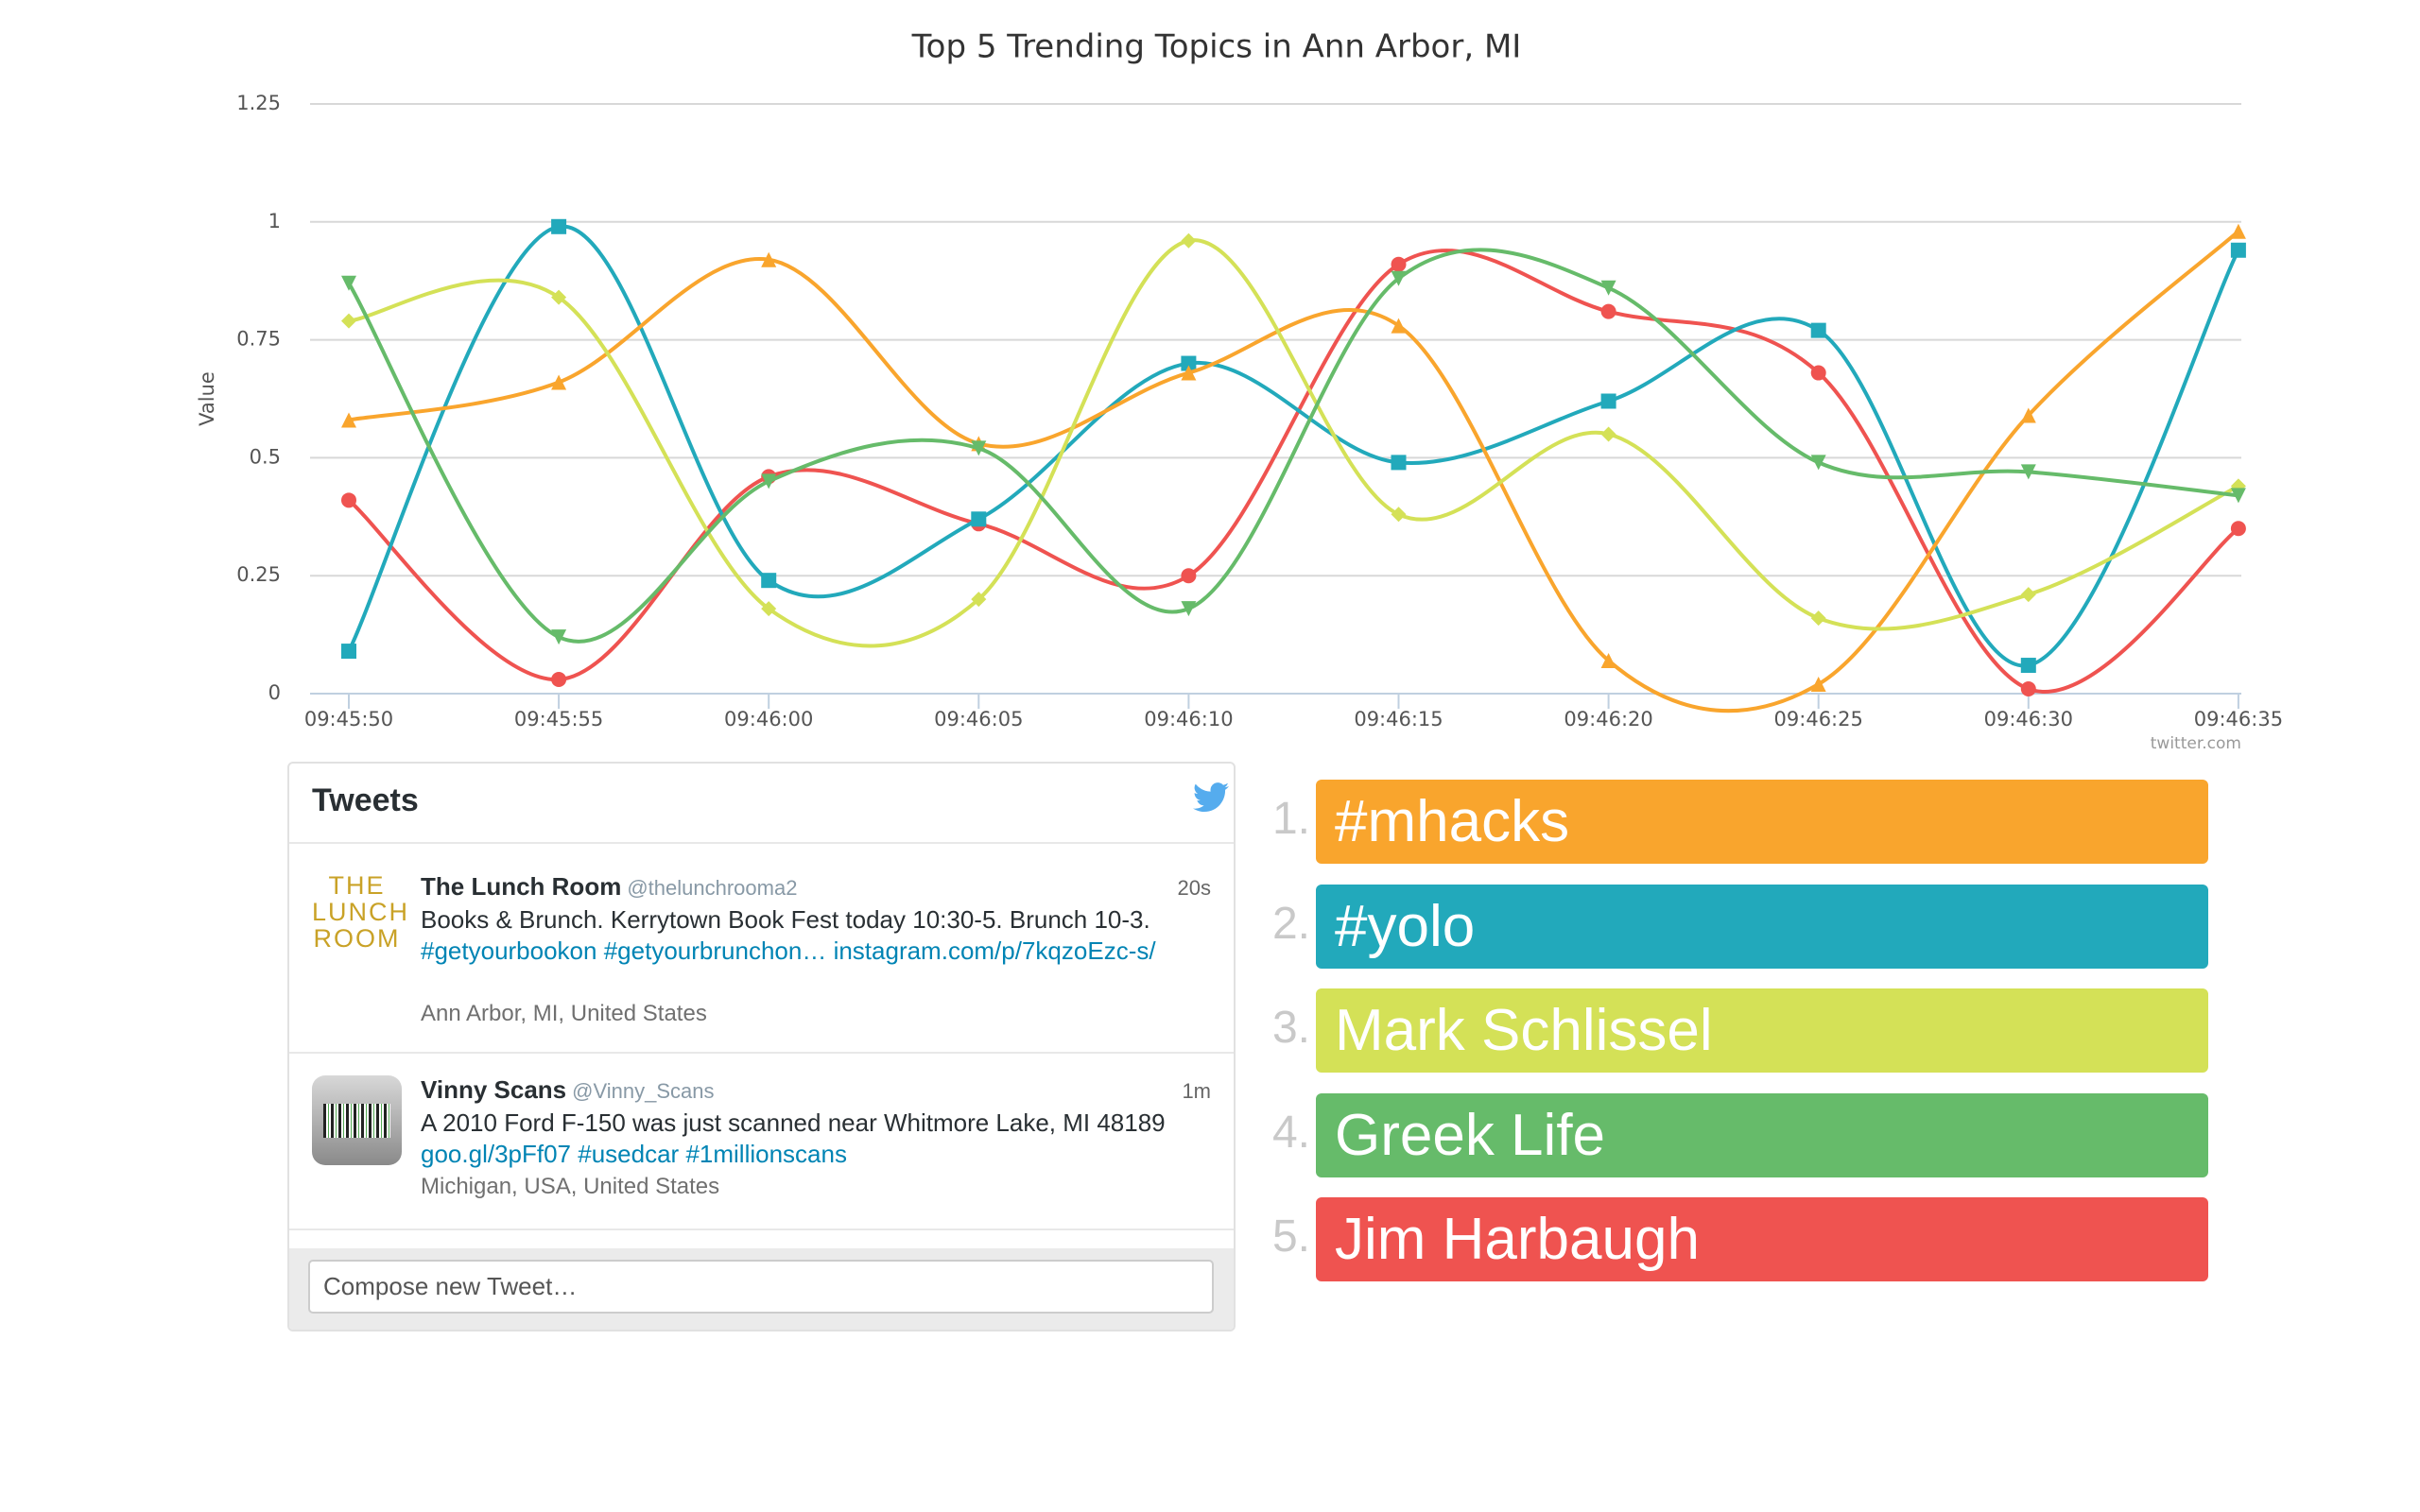  Describe the element at coordinates (2196, 743) in the screenshot. I see `credits: twitter.com` at that location.